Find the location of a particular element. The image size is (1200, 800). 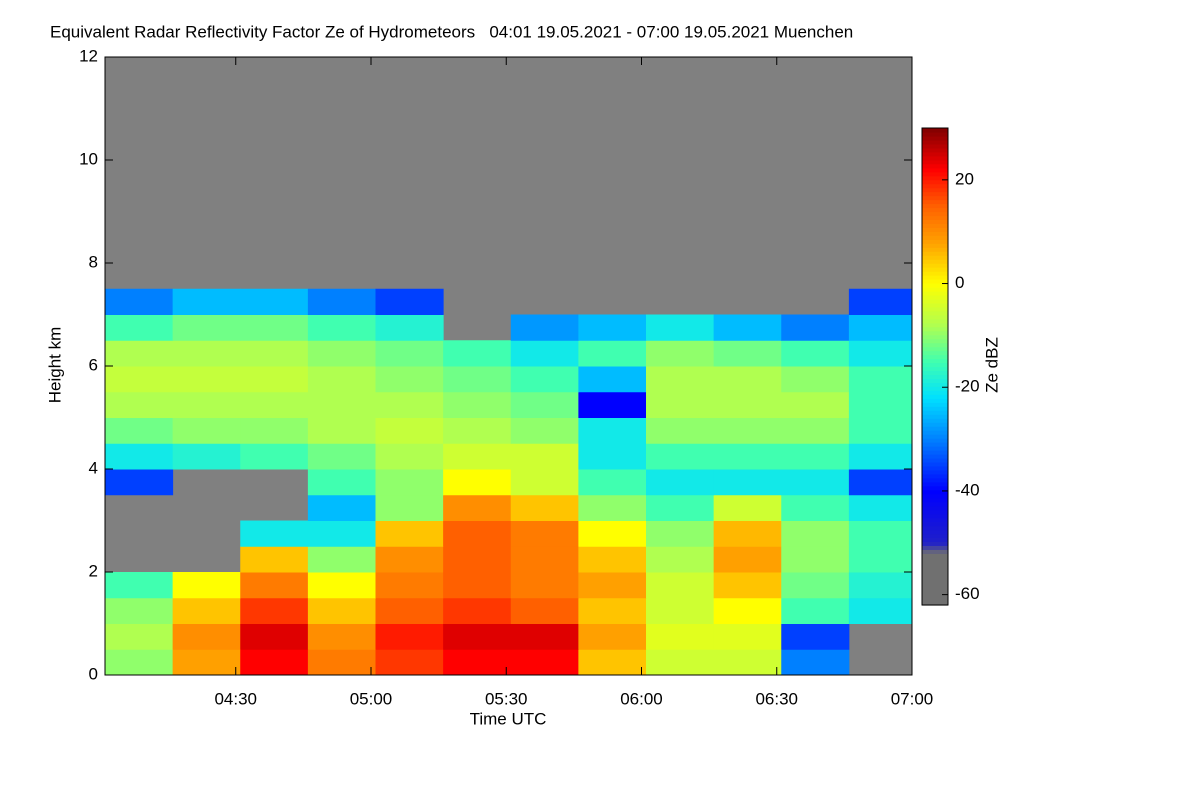

colorbar-tick-label: 0 is located at coordinates (959, 282).